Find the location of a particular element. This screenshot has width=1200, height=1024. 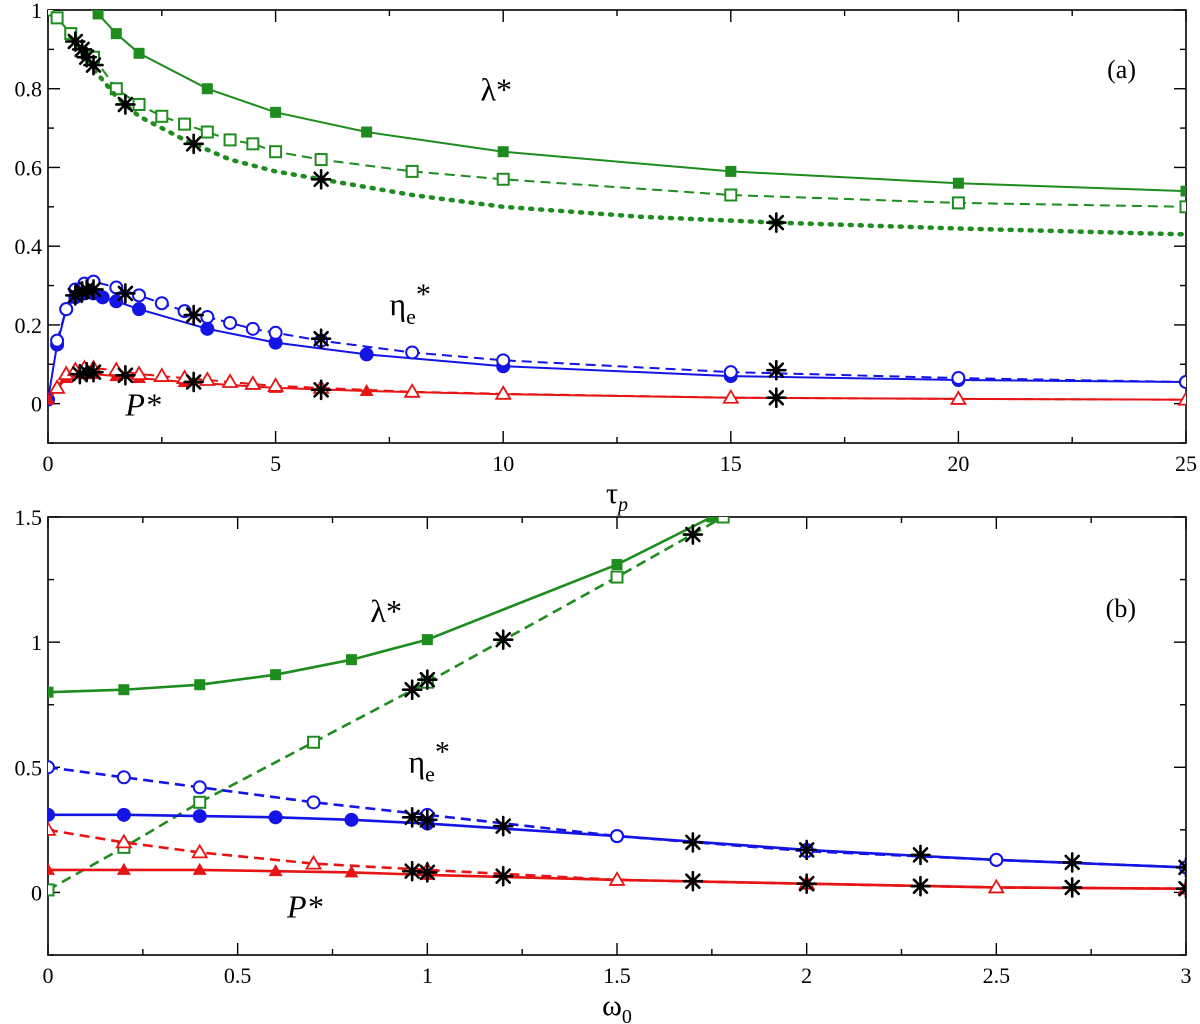

panel-a-ytick-label: 0.2 is located at coordinates (29, 325).